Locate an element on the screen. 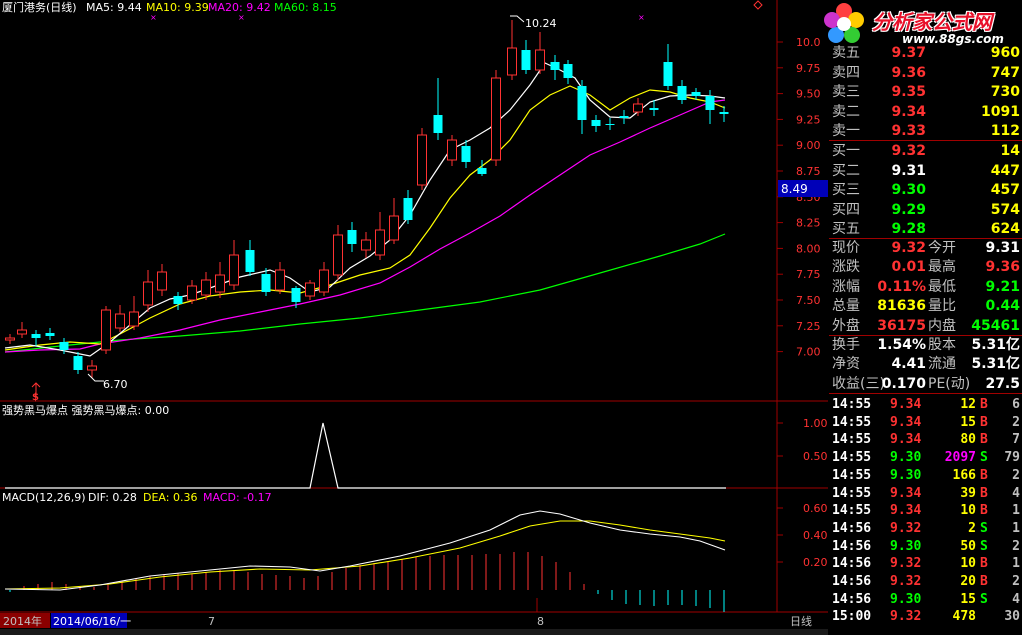 This screenshot has height=635, width=1022. tick-row: 14:56 9.32 20 B 2 is located at coordinates (925, 582).